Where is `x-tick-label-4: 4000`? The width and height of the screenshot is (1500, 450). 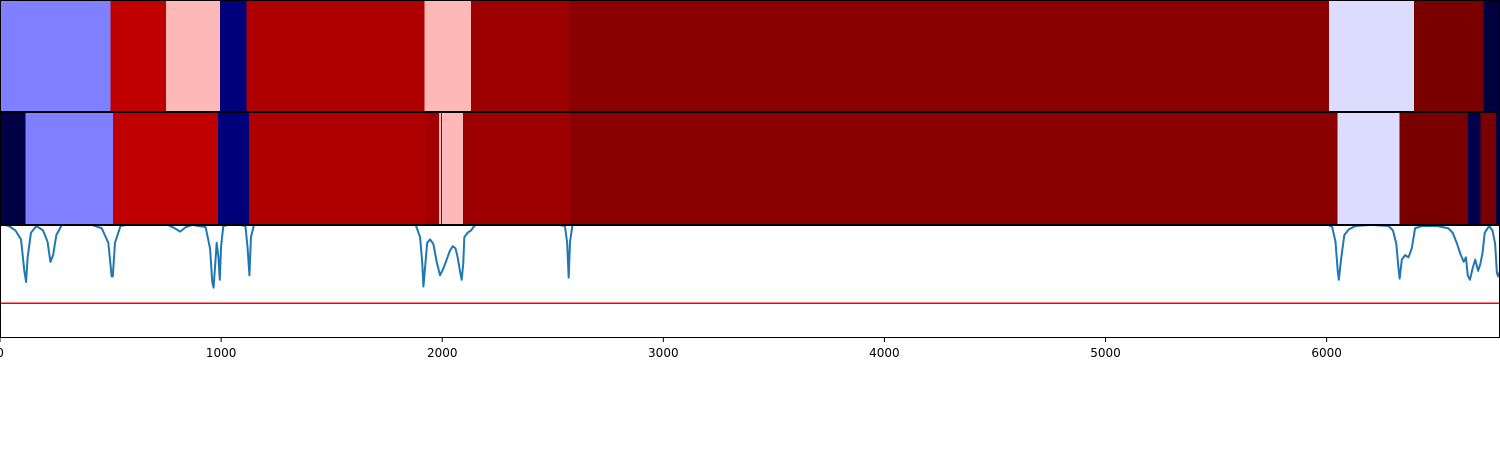
x-tick-label-4: 4000 is located at coordinates (884, 353).